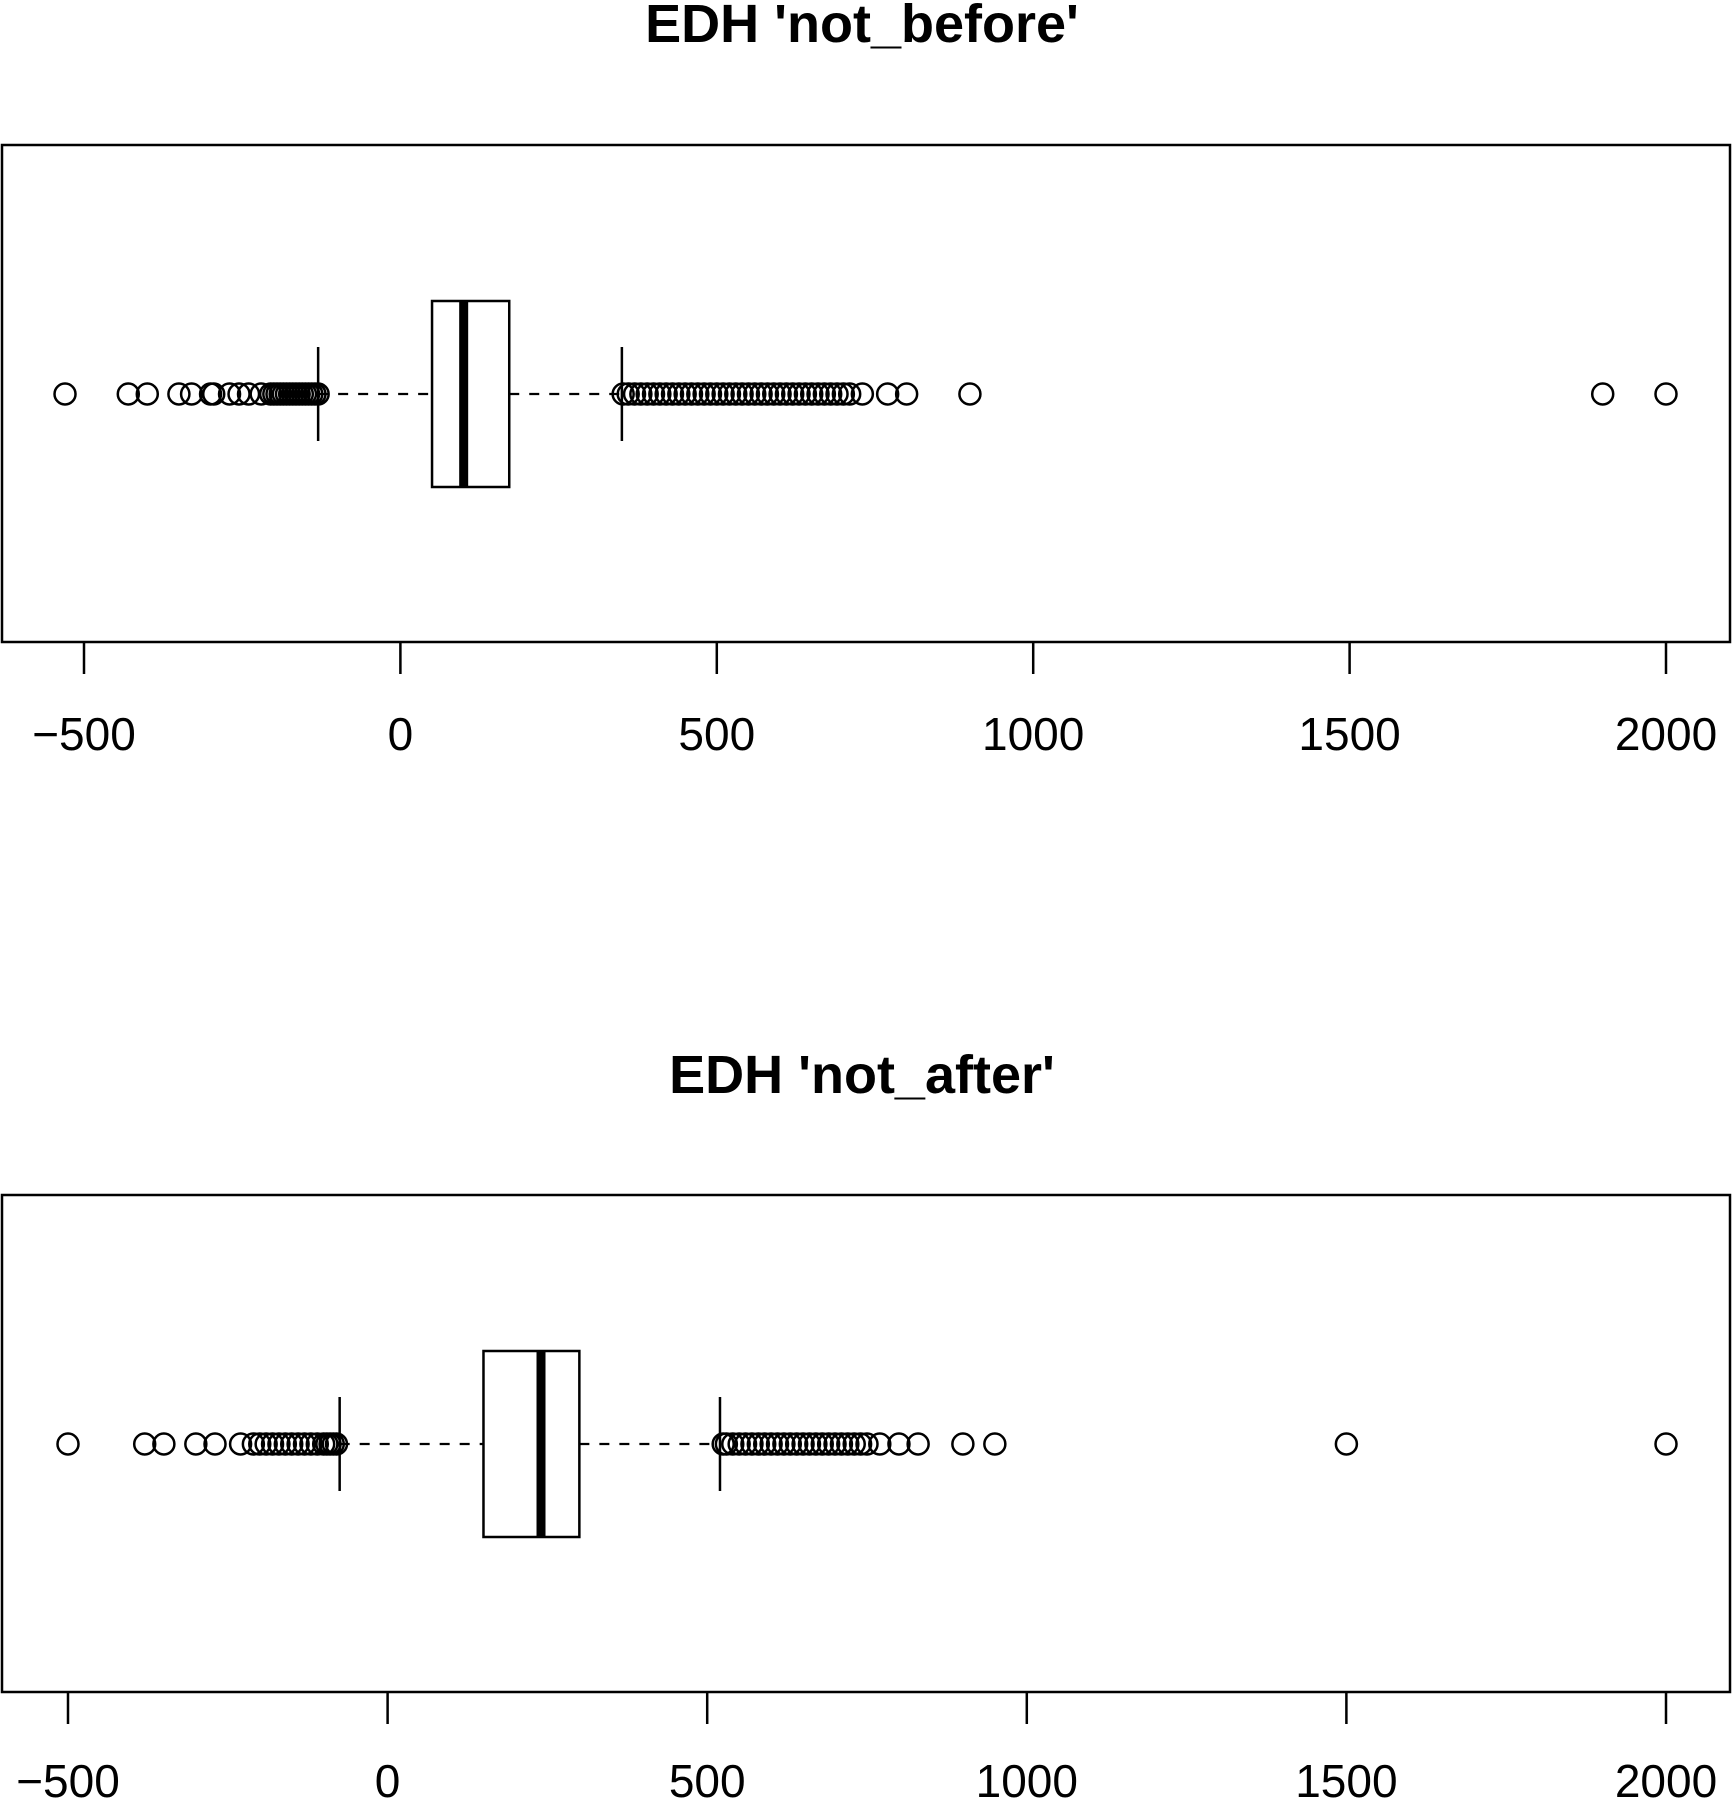 This screenshot has width=1732, height=1803. I want to click on box-marks-not-before, so click(865, 394).